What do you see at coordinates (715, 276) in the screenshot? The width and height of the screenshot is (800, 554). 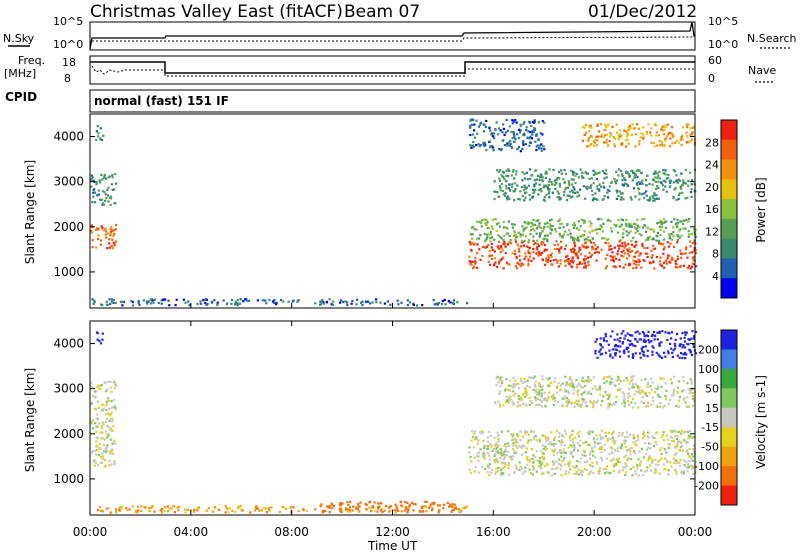 I see `colorbar-tick-label: 4` at bounding box center [715, 276].